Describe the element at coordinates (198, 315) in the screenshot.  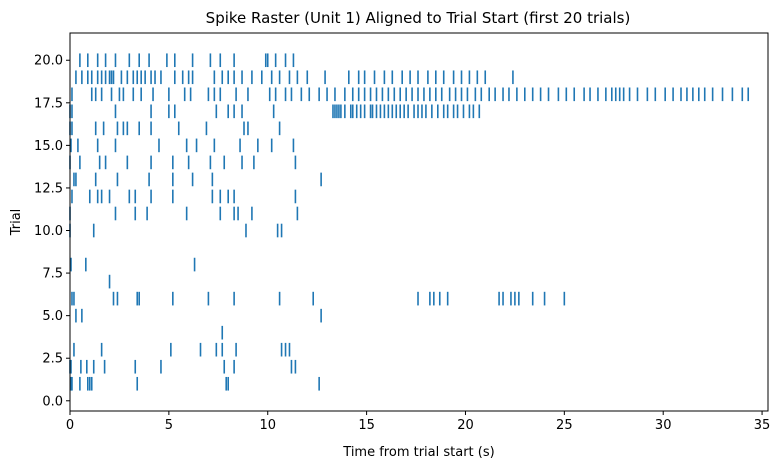
I see `trial-5-spikes` at that location.